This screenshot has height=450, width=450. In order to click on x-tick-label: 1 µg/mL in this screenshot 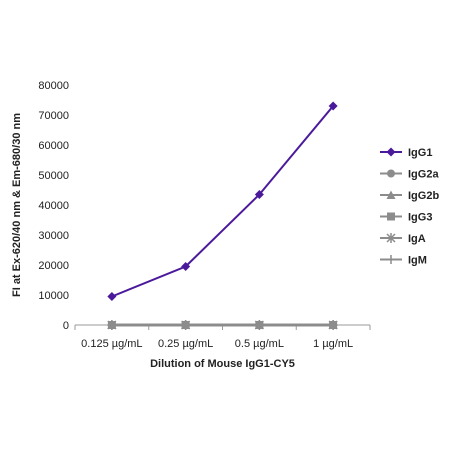, I will do `click(333, 344)`.